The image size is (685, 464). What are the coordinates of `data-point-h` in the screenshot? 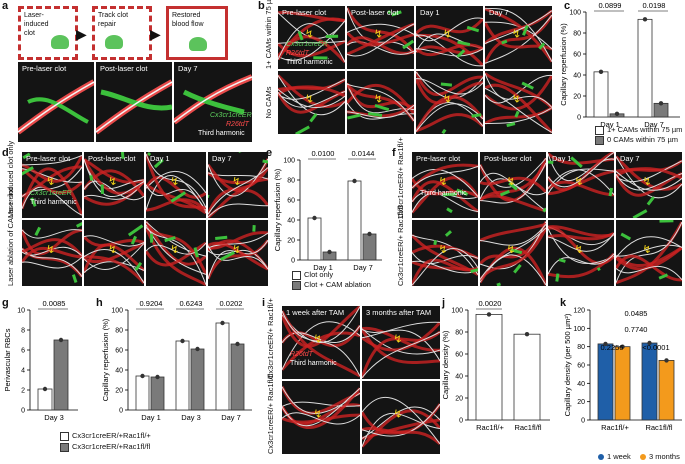 It's located at (222, 323).